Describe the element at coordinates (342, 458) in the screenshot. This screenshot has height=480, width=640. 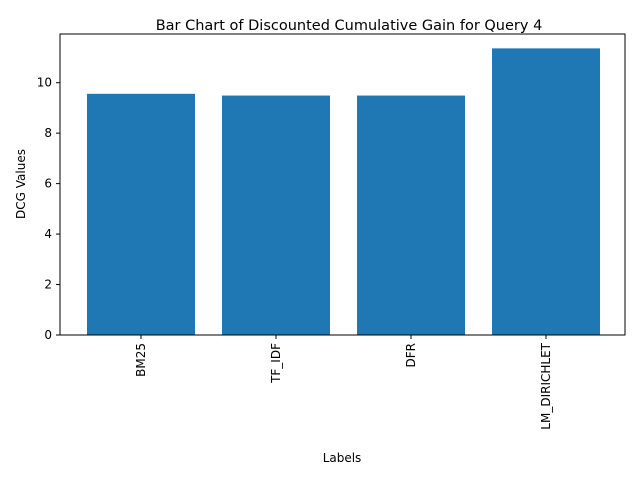
I see `x-axis-label: Labels` at that location.